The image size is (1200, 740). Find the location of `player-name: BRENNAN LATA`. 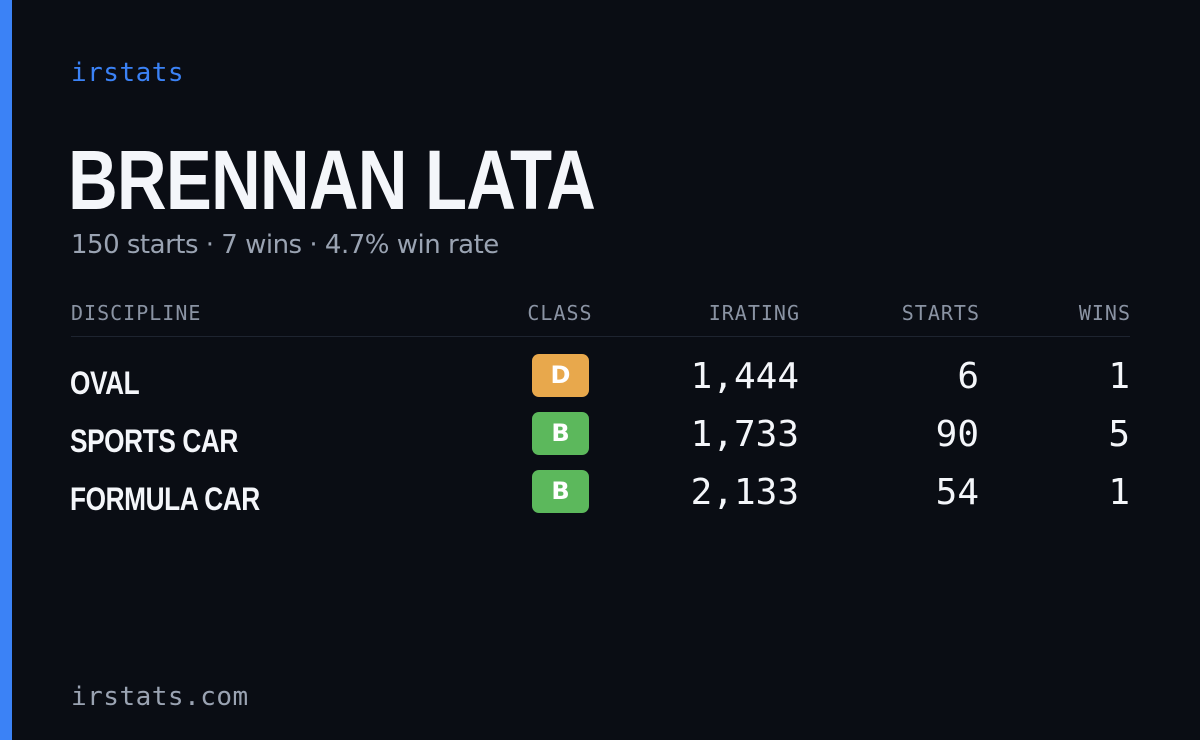

player-name: BRENNAN LATA is located at coordinates (332, 180).